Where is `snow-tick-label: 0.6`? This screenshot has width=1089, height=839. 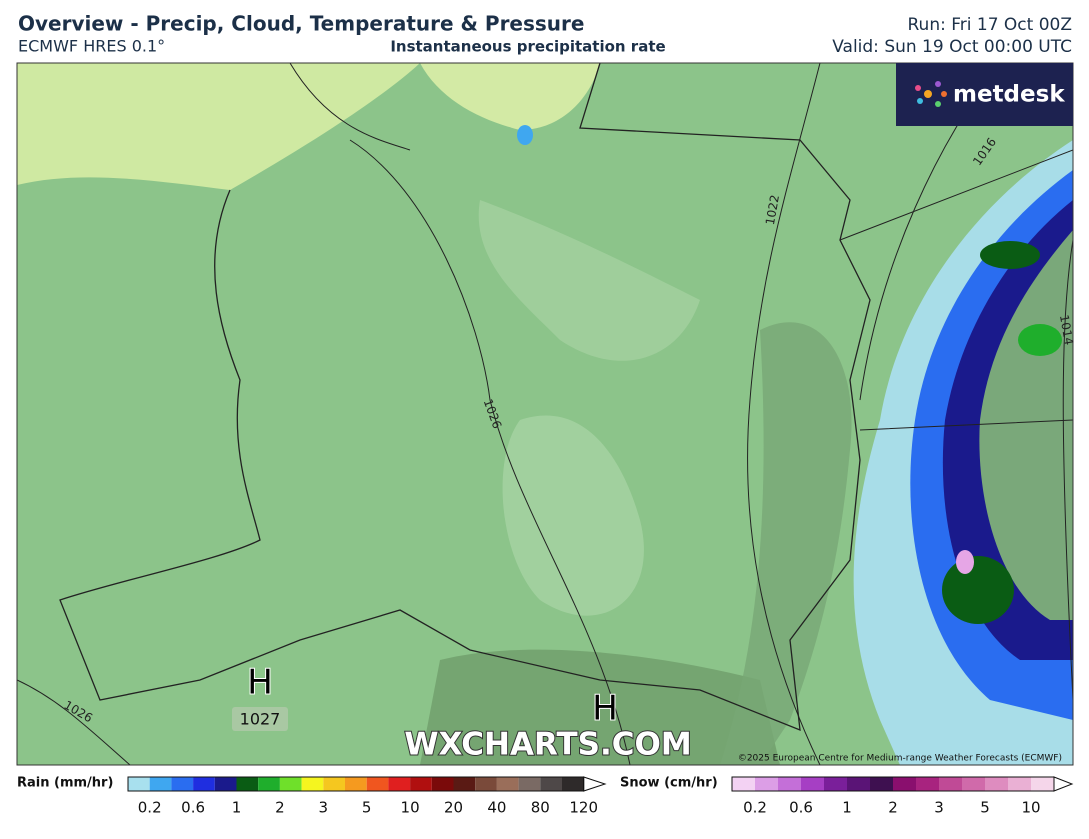 snow-tick-label: 0.6 is located at coordinates (801, 808).